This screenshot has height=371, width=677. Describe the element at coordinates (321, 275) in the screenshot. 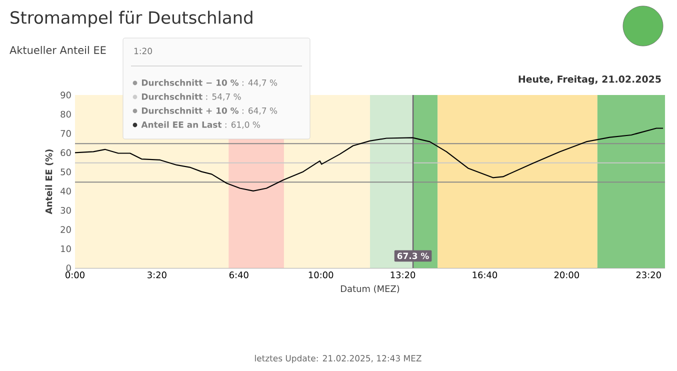

I see `x-tick-label: 10:00` at that location.